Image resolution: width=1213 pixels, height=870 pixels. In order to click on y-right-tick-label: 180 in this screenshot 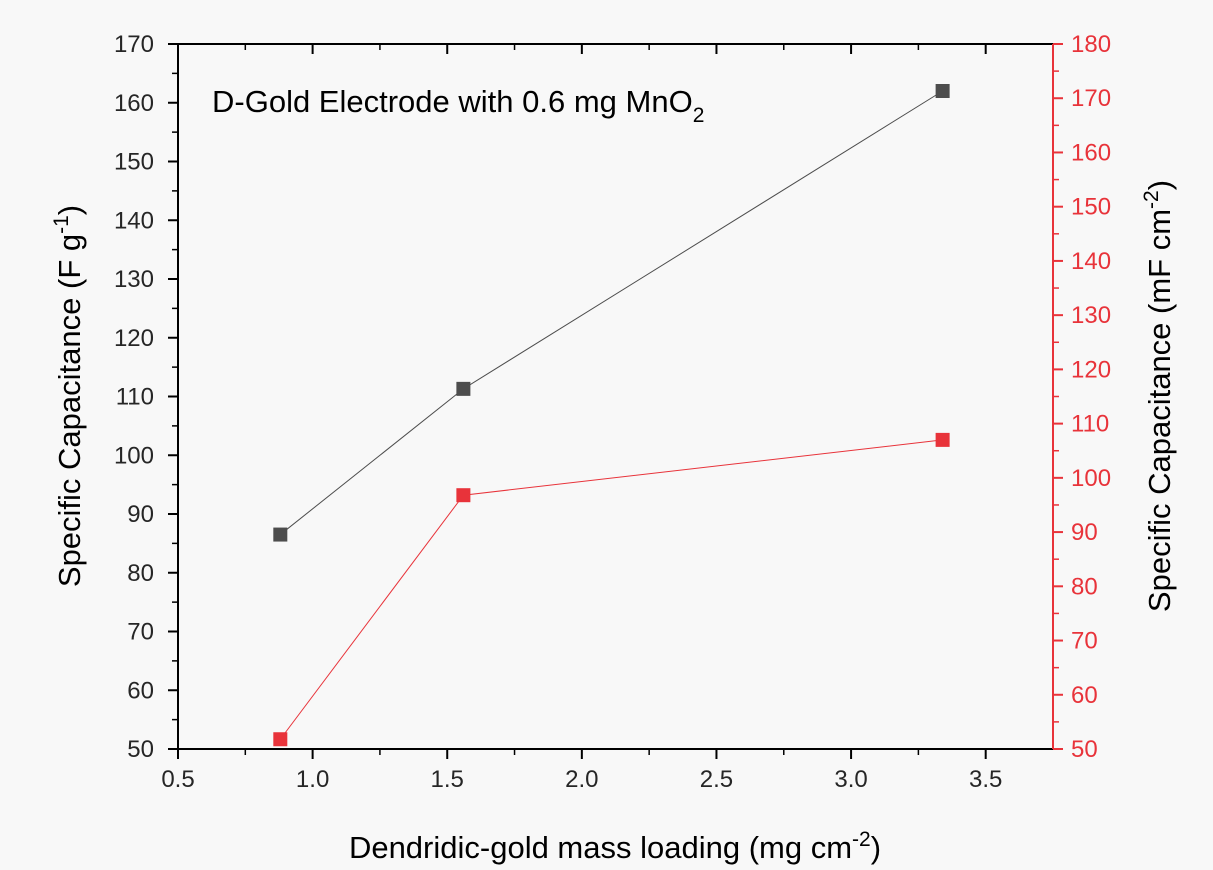, I will do `click(1091, 44)`.